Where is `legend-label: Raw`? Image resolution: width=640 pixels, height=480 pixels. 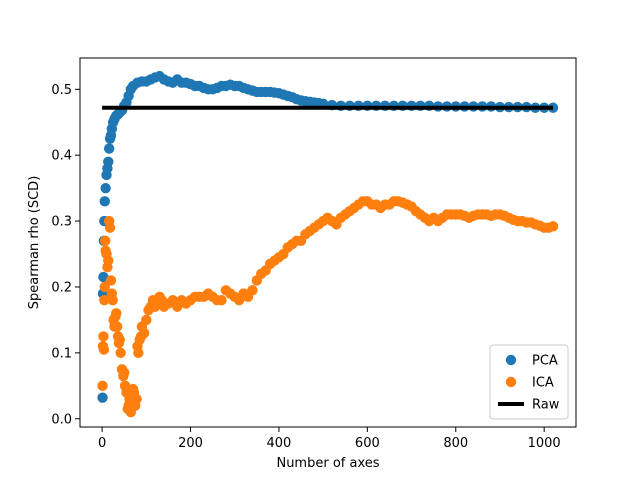 legend-label: Raw is located at coordinates (546, 405).